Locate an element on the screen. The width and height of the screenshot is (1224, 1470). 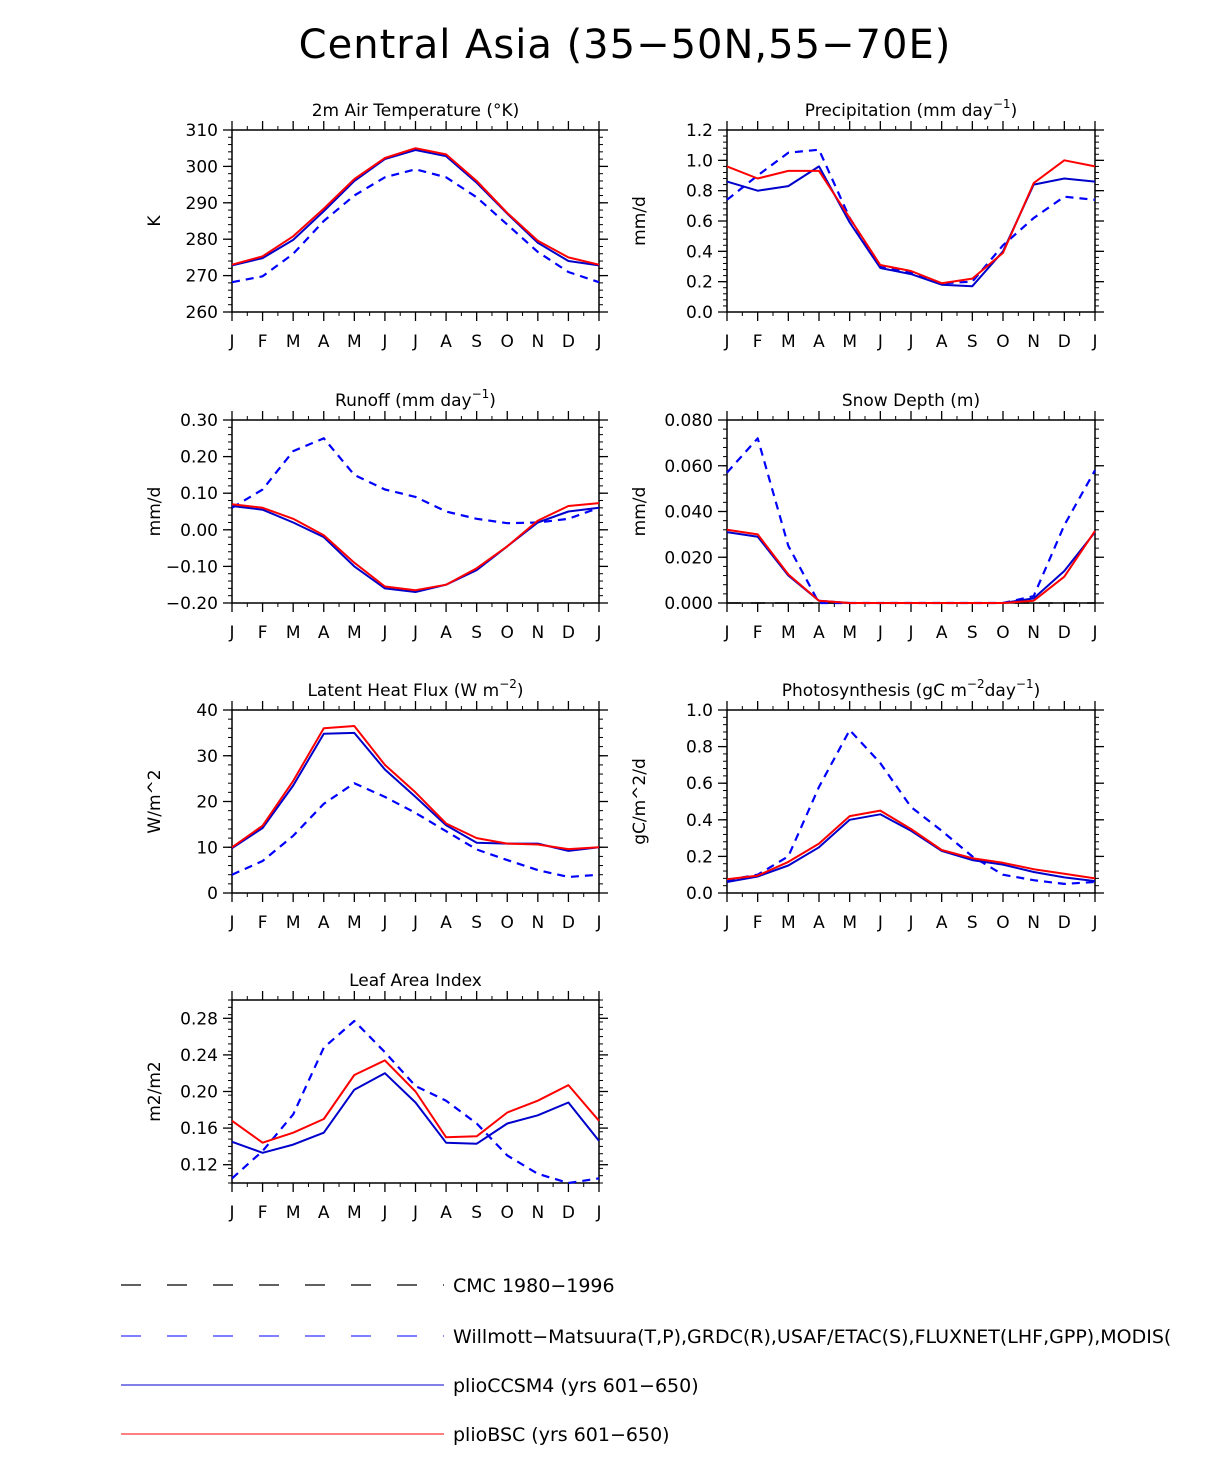
panel-title: 2m Air Temperature (°K) is located at coordinates (416, 111).